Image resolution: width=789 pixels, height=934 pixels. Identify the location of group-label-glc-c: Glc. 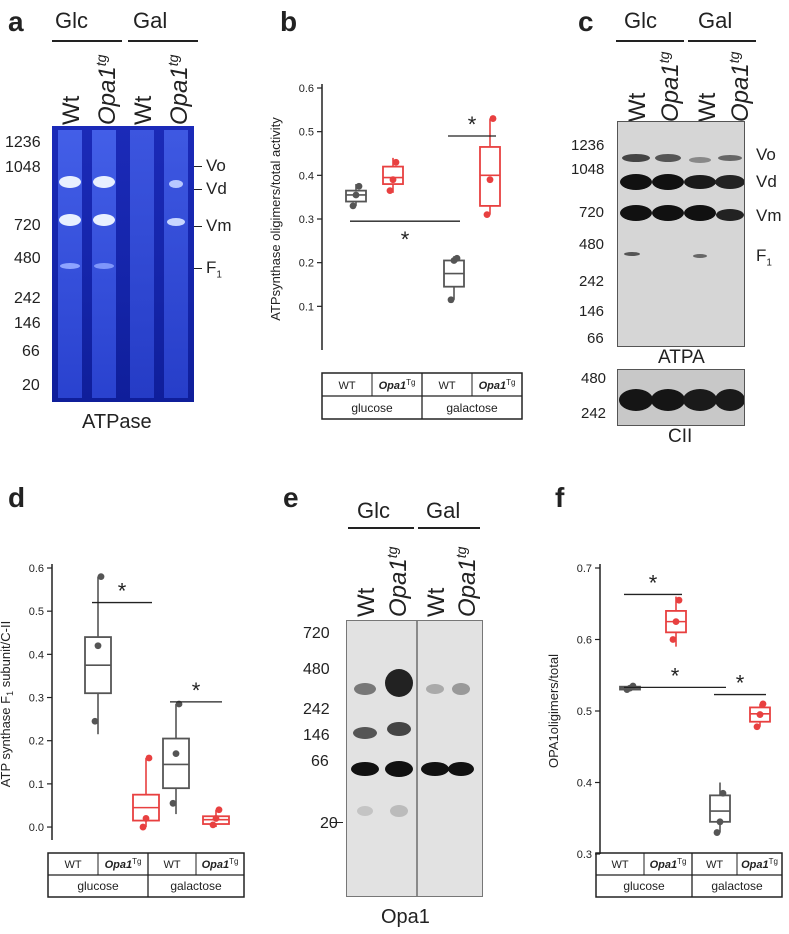
(640, 20).